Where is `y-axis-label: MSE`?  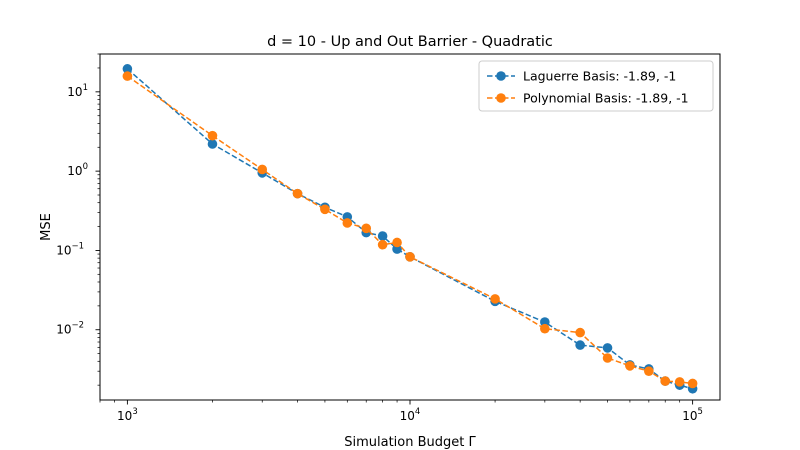 y-axis-label: MSE is located at coordinates (46, 227).